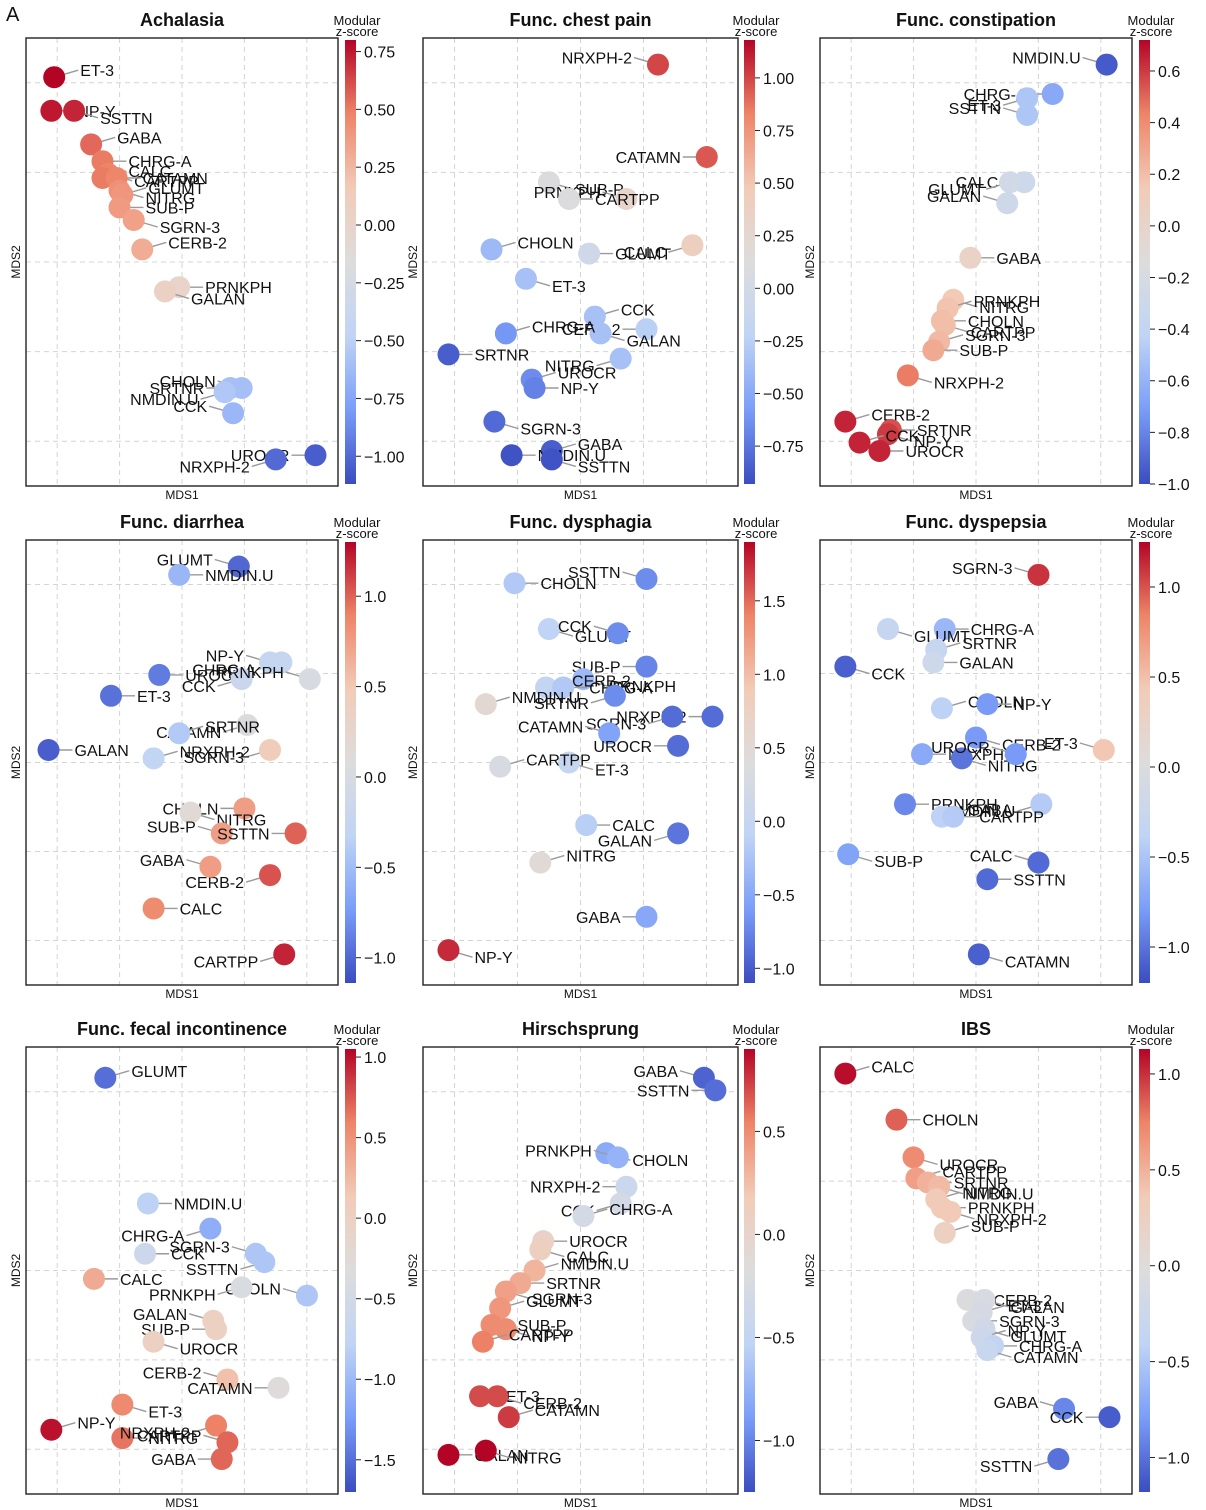  Describe the element at coordinates (379, 53) in the screenshot. I see `colorbar-tick-label: 0.75` at that location.